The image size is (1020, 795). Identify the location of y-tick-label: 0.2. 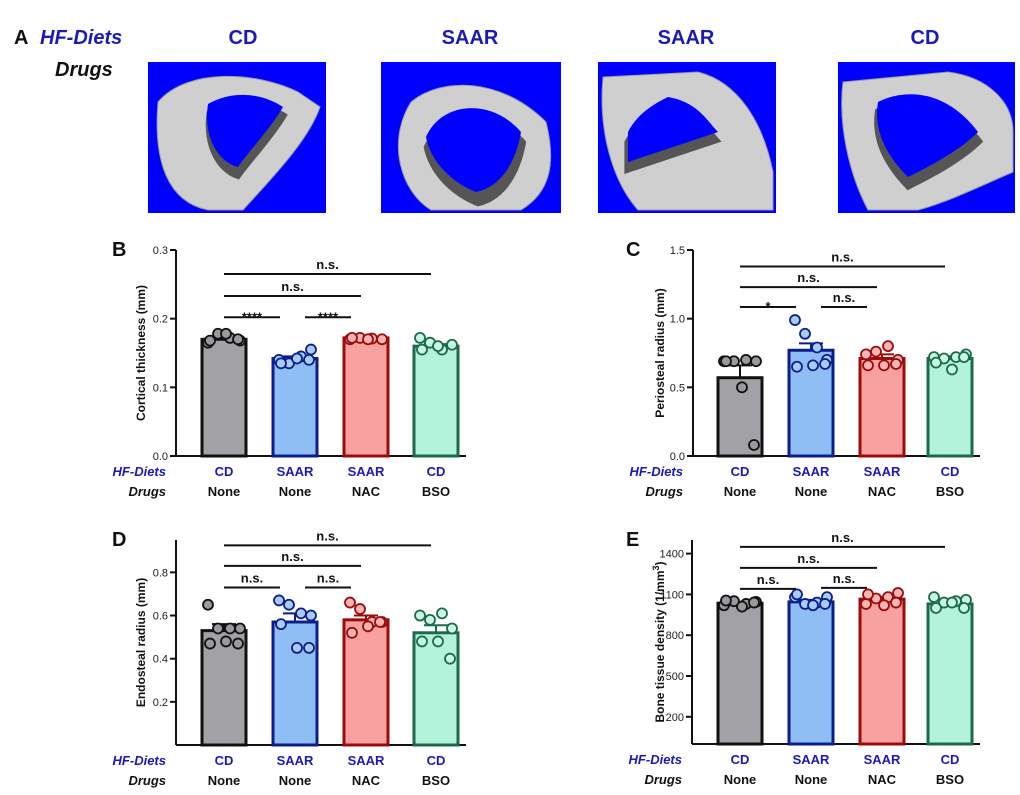
(160, 703).